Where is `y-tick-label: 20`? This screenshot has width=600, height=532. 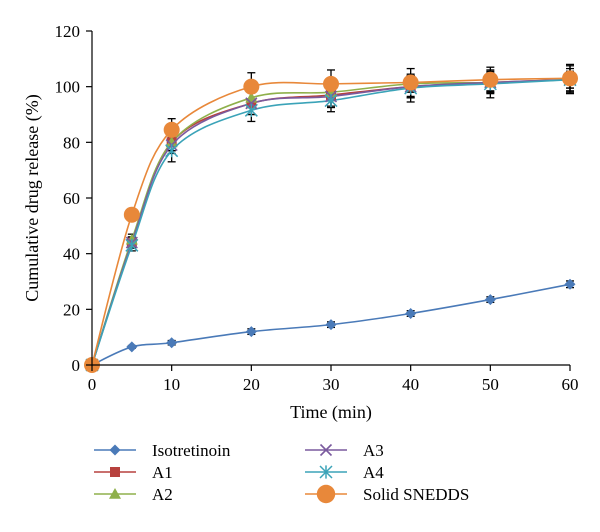
y-tick-label: 20 is located at coordinates (71, 309).